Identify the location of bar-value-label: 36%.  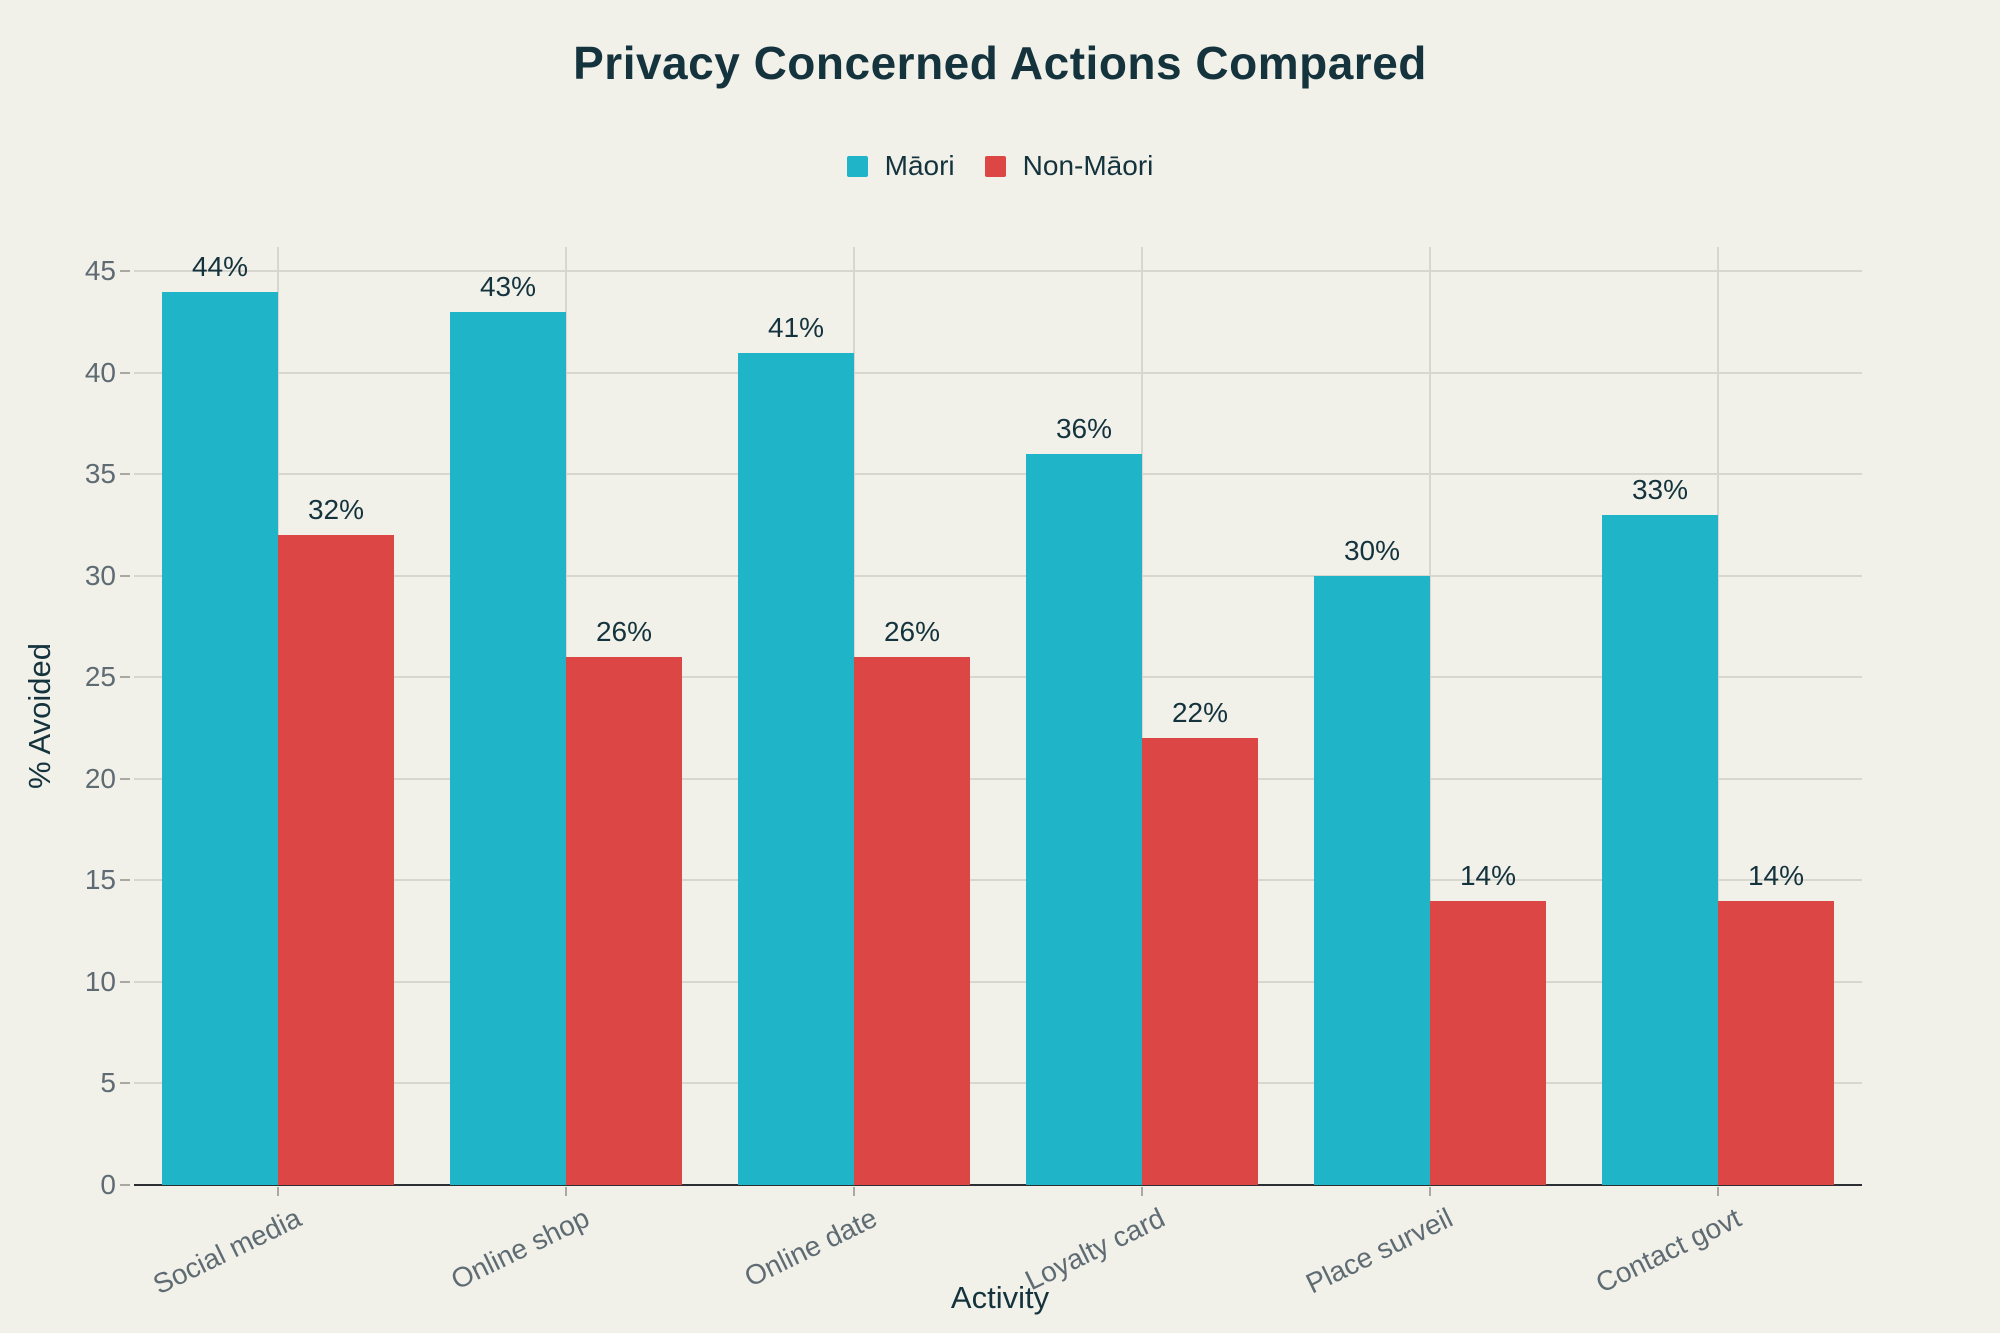
(1084, 429).